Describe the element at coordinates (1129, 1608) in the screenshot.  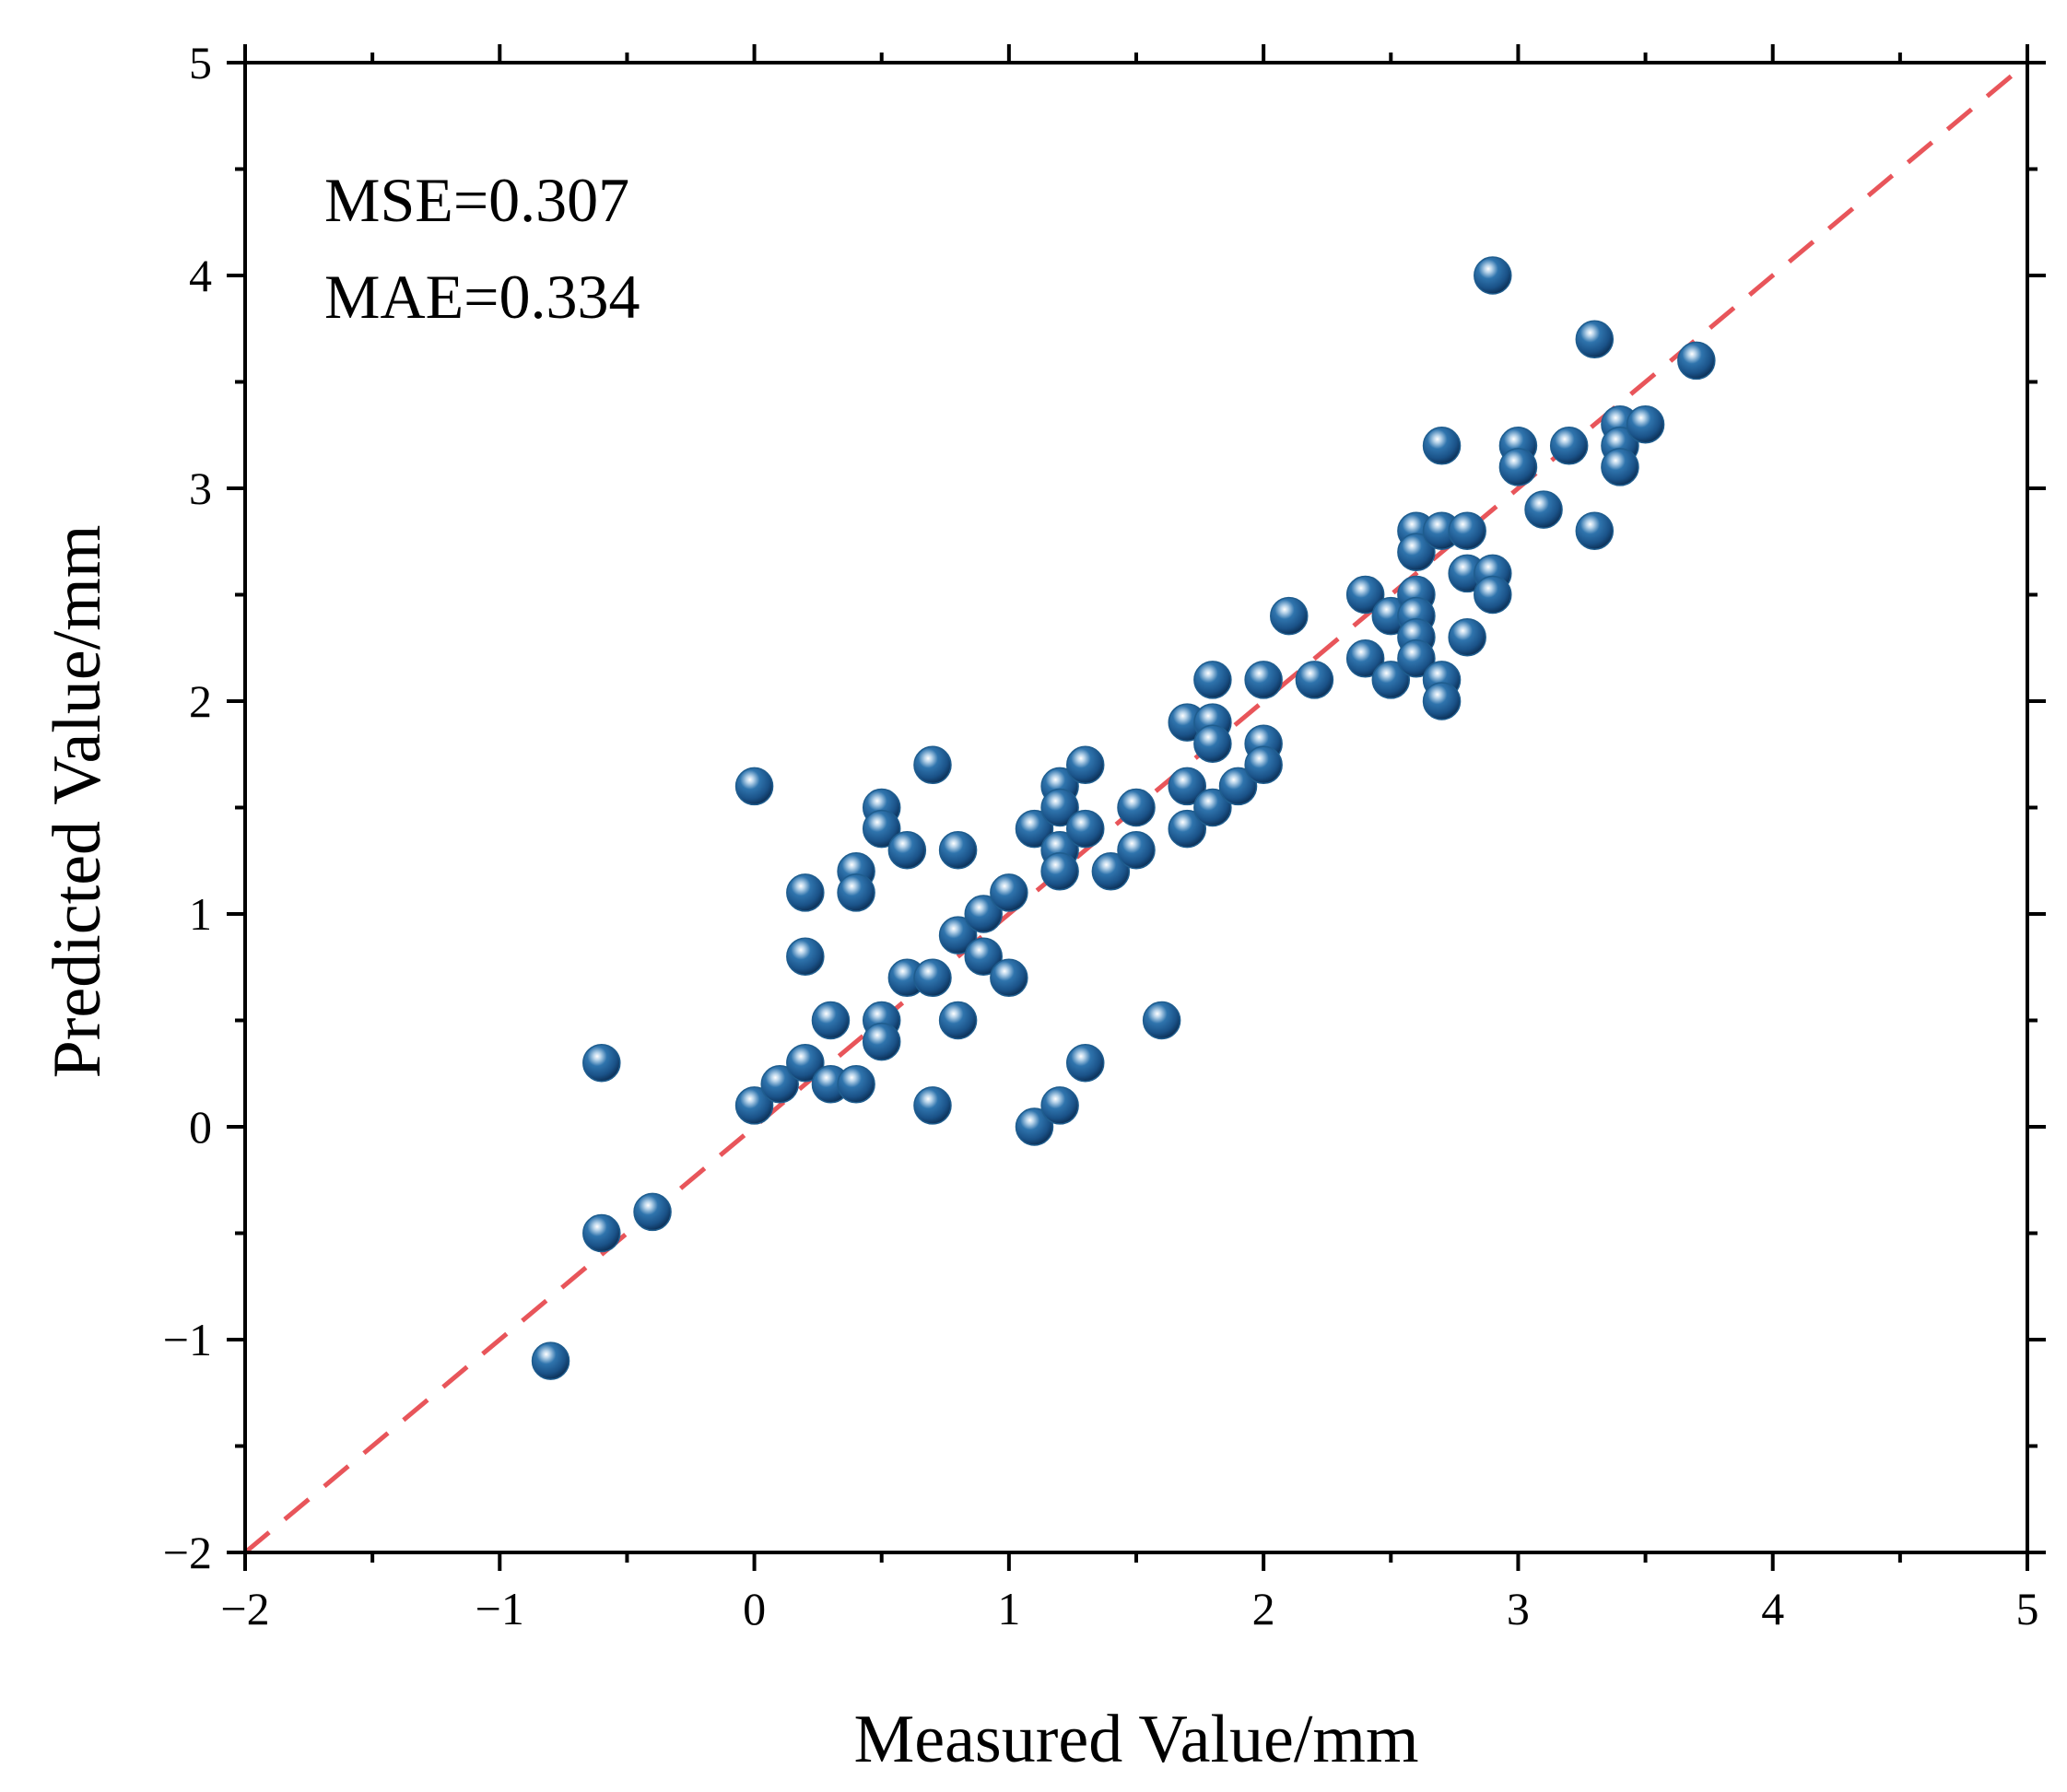
I see `x-tick-labels: −2 −1 0 1 2 3 4 5` at that location.